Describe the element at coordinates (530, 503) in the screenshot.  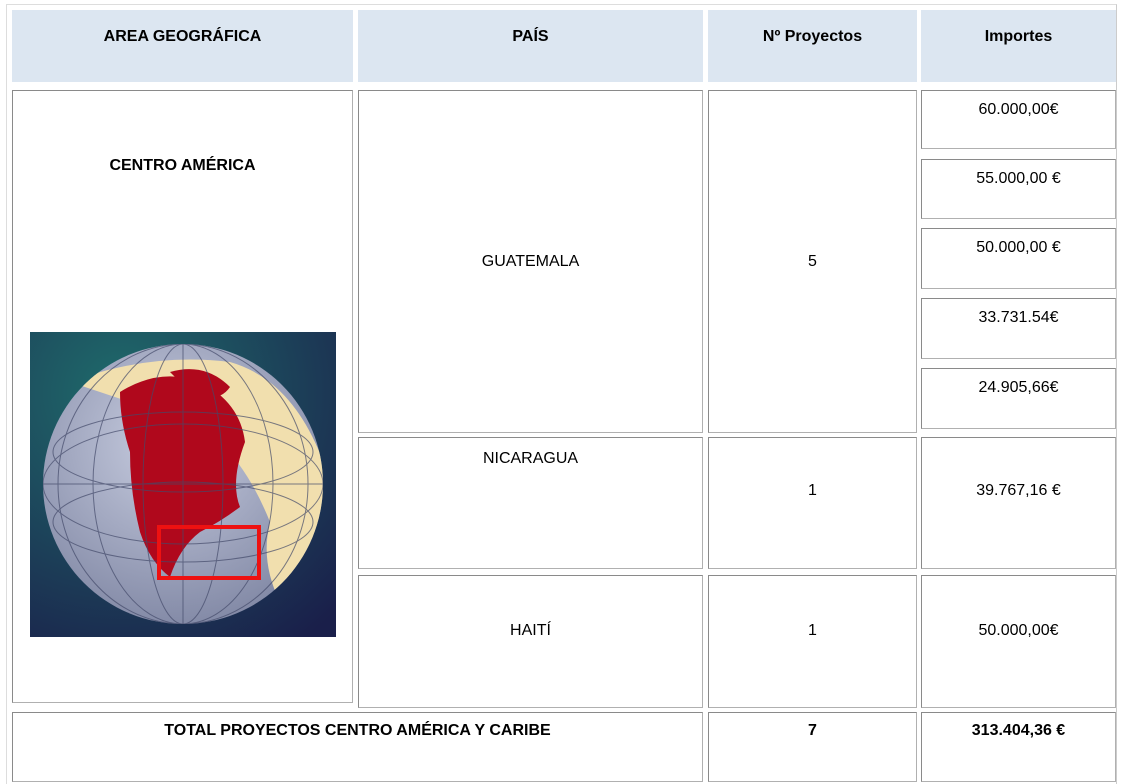
I see `country-cell: NICARAGUA` at that location.